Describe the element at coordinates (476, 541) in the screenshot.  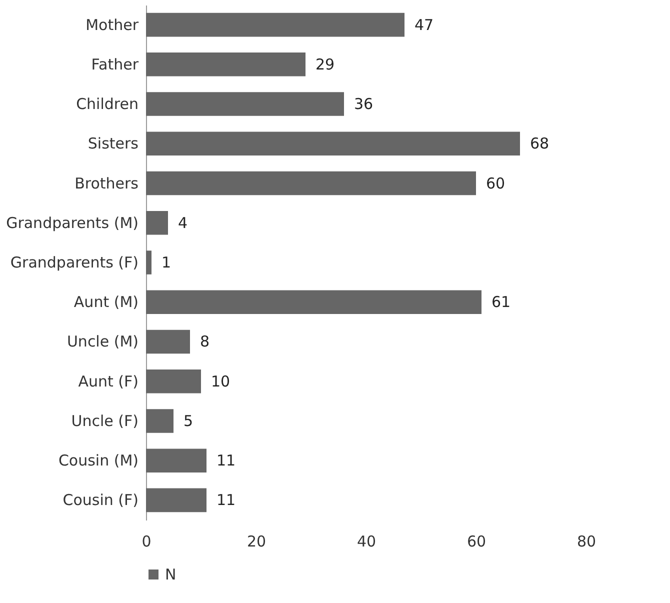
I see `x-tick-label: 60` at that location.